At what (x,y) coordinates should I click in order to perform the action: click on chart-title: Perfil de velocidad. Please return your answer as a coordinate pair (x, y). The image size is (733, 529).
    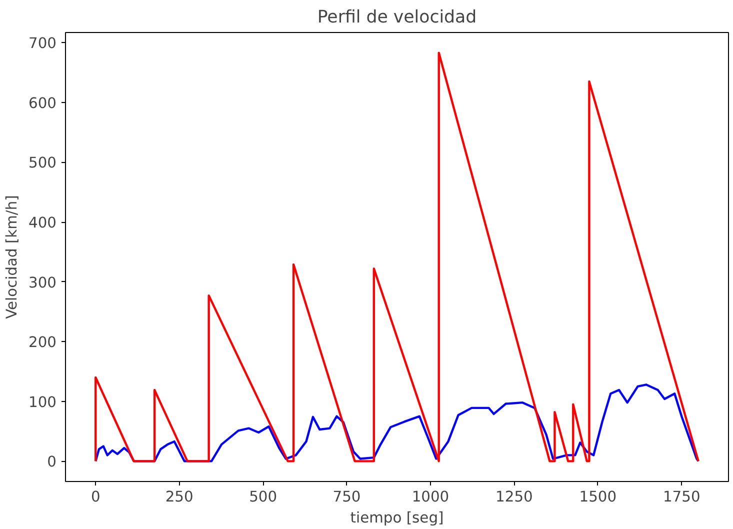
    Looking at the image, I should click on (397, 18).